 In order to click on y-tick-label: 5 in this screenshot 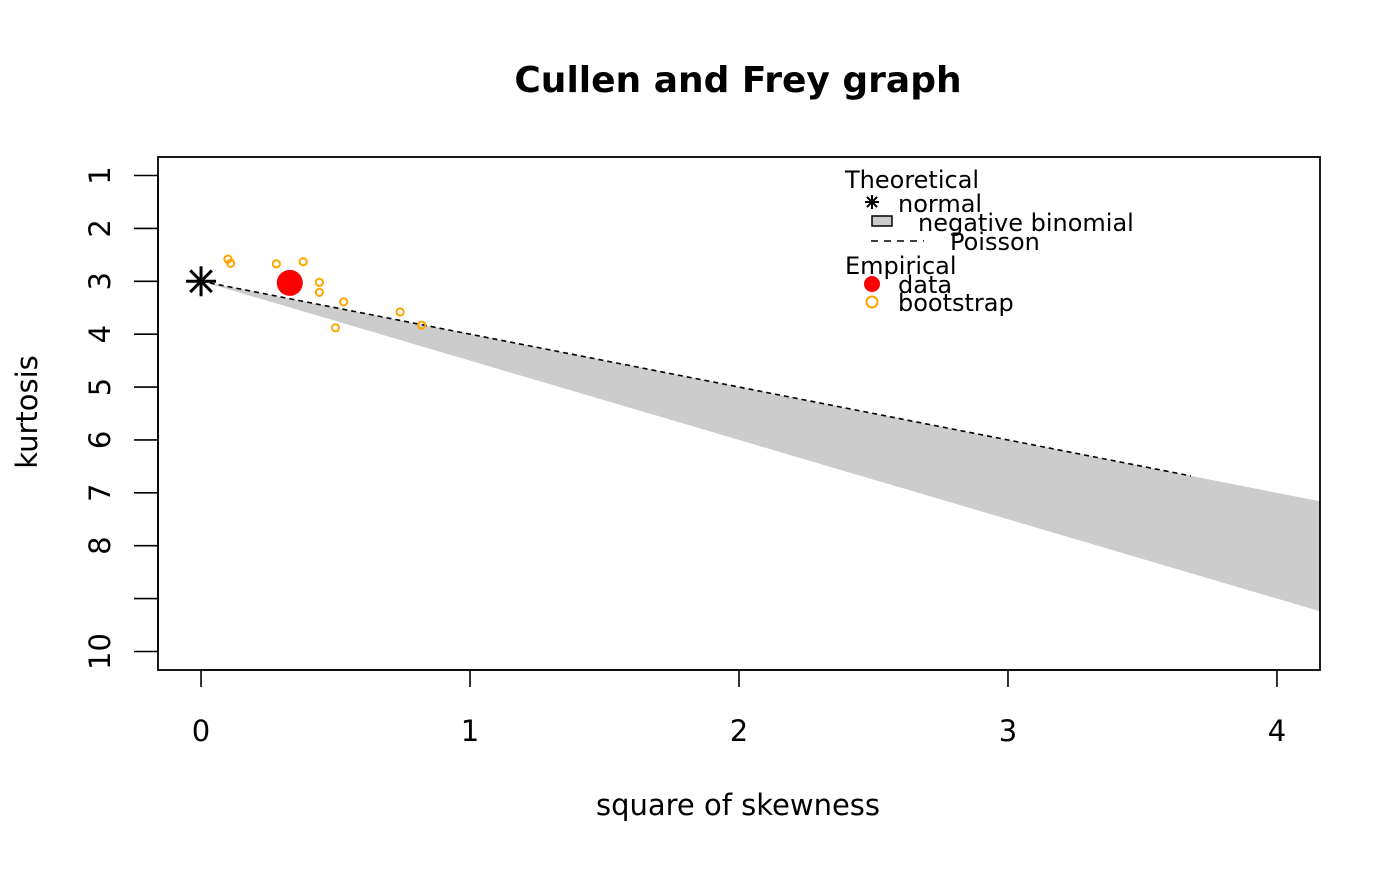, I will do `click(100, 387)`.